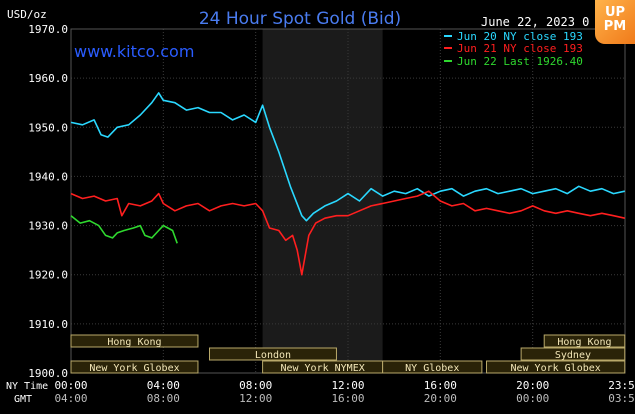  Describe the element at coordinates (535, 22) in the screenshot. I see `chart-date: June 22, 2023 0` at that location.